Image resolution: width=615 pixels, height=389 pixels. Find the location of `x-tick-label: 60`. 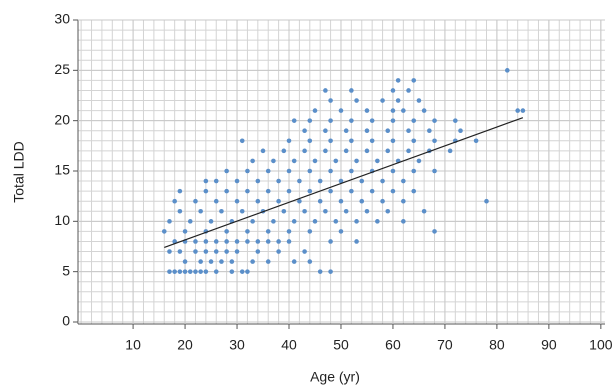

x-tick-label: 60 is located at coordinates (393, 345).